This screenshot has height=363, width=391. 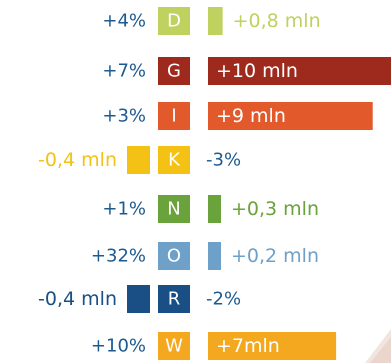 I want to click on bar-N, so click(x=214, y=209).